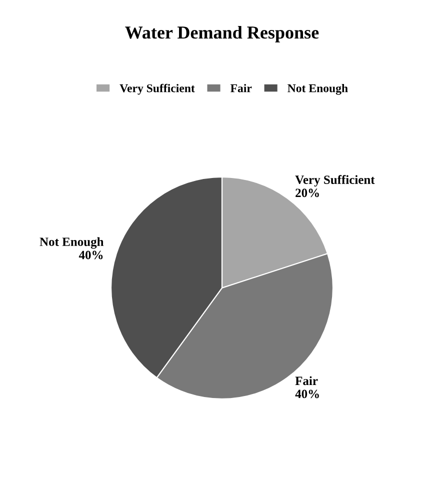 The image size is (444, 488). I want to click on slice-label: Not Enough, so click(72, 243).